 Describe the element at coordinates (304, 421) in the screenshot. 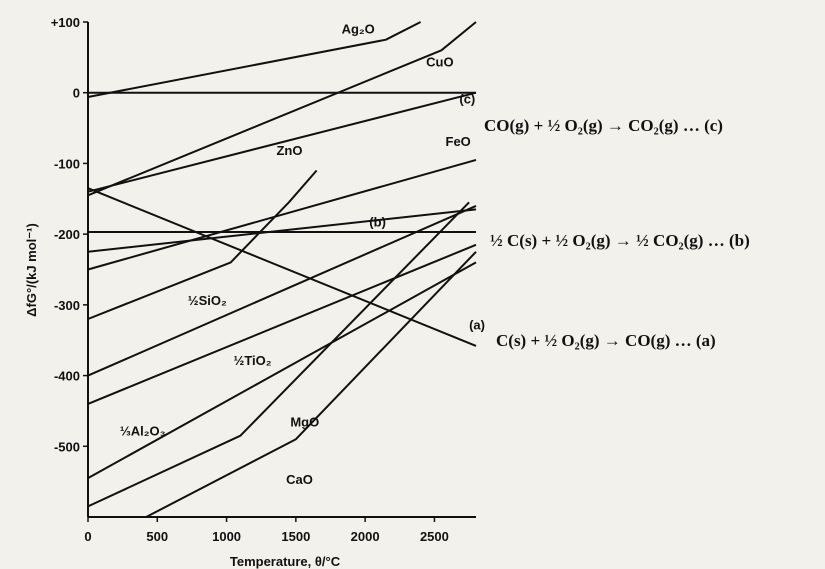

I see `series-label-mgo: MgO` at that location.